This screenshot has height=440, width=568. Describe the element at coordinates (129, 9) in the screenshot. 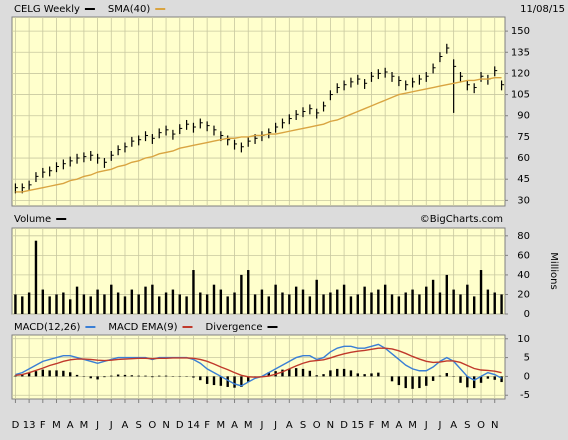

I see `legend-label: SMA(40)` at that location.